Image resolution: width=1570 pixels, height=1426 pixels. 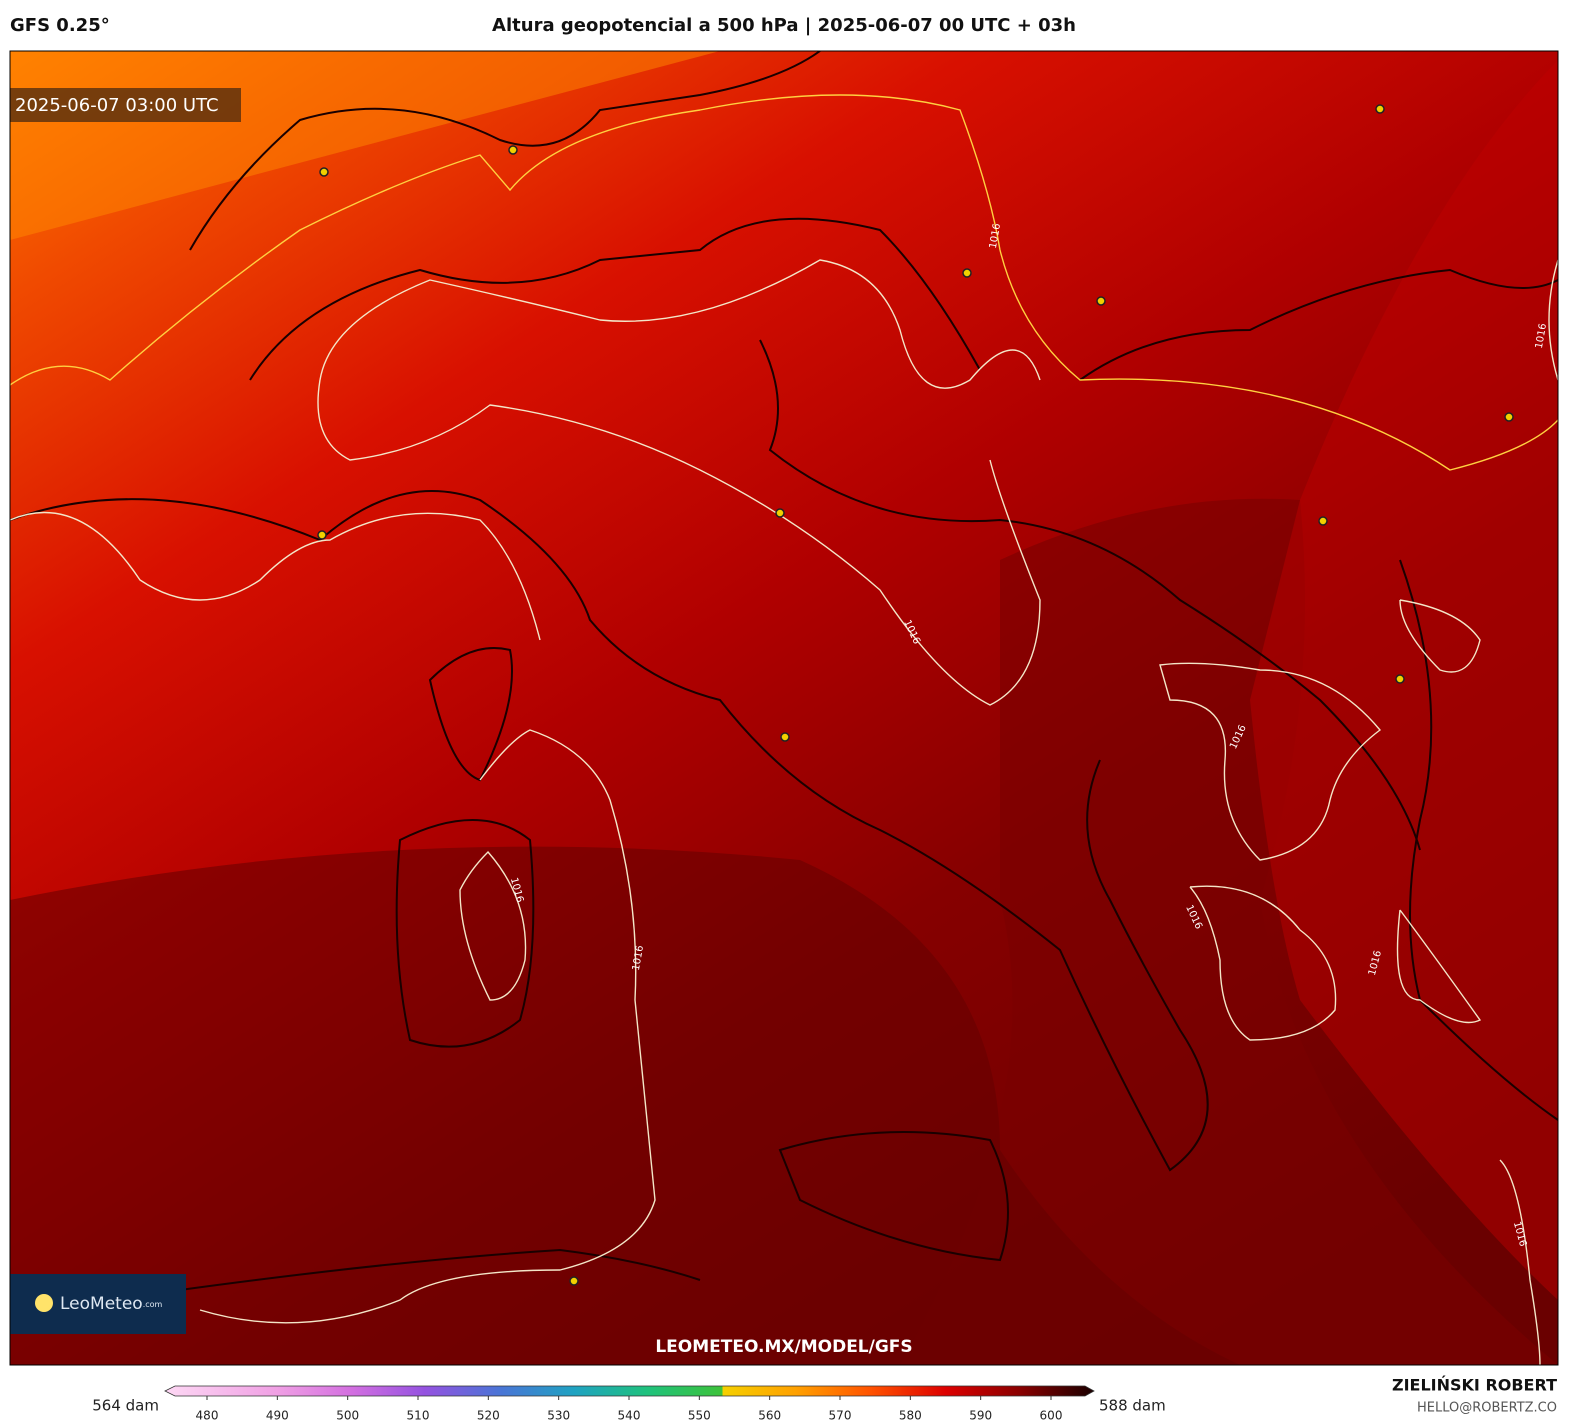 What do you see at coordinates (783, 1347) in the screenshot?
I see `watermark: LEOMETEO.MX/MODEL/GFS` at bounding box center [783, 1347].